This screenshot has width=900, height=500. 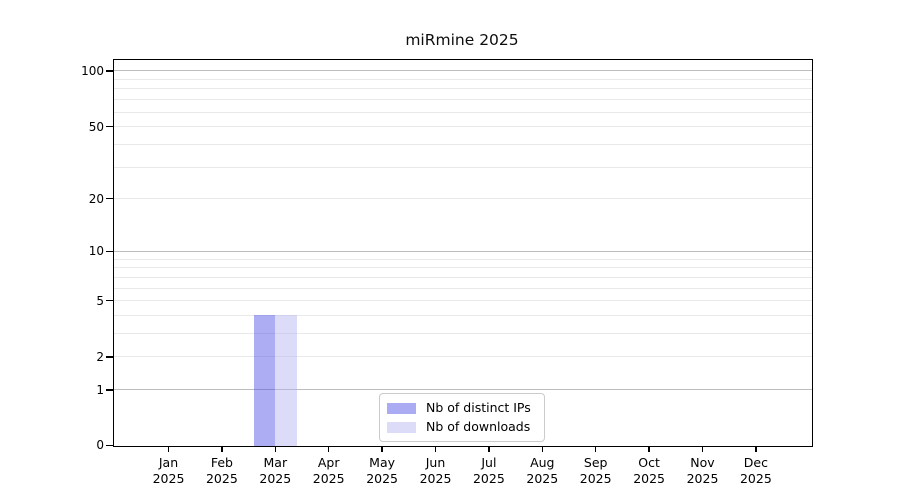 I want to click on legend-label: Nb of downloads, so click(x=478, y=426).